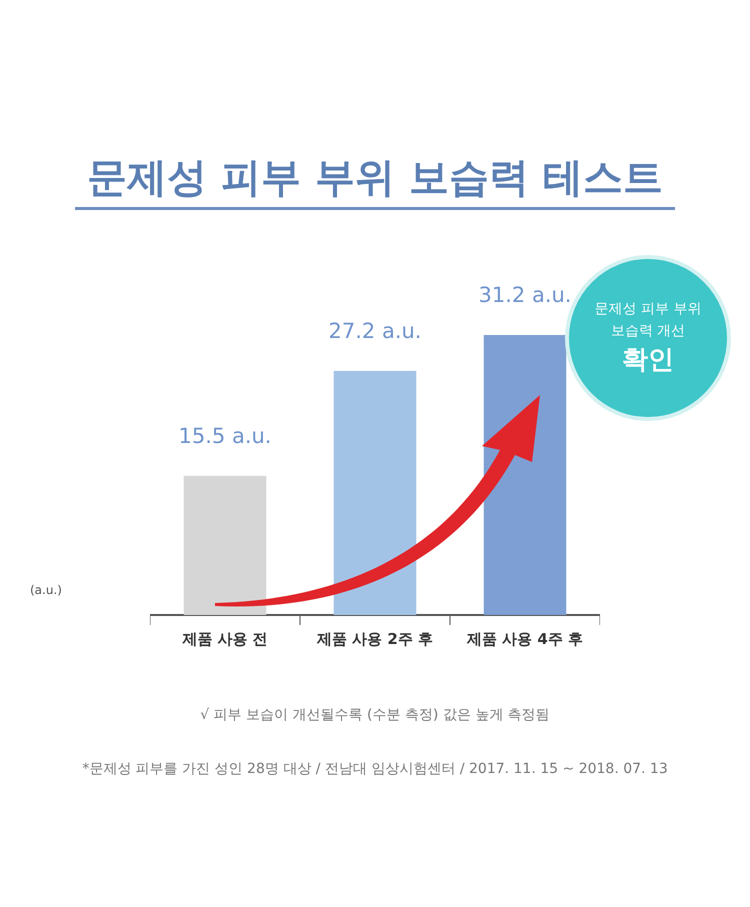 The height and width of the screenshot is (907, 750). I want to click on annotation: 문제성 피부 부위 보습력 개선 확인, so click(648, 339).